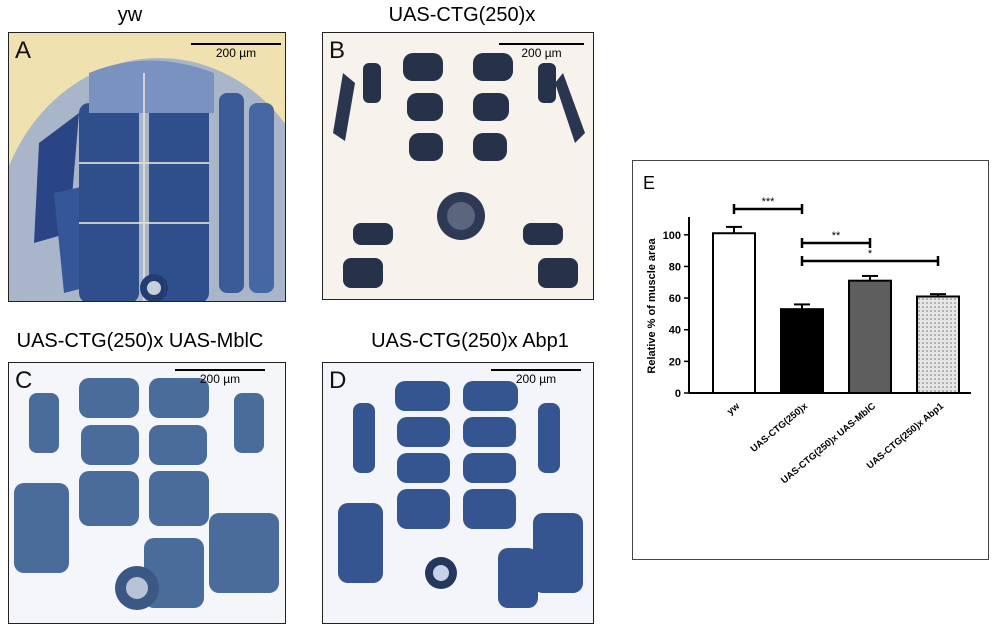 This screenshot has height=632, width=1000. What do you see at coordinates (836, 236) in the screenshot?
I see `significance-label: **` at bounding box center [836, 236].